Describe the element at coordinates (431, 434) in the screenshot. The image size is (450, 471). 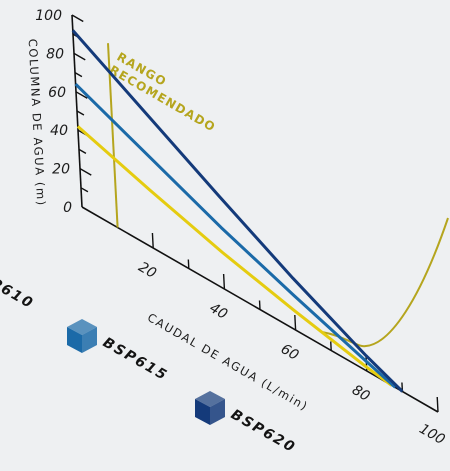
I see `x-tick-label: 100` at that location.